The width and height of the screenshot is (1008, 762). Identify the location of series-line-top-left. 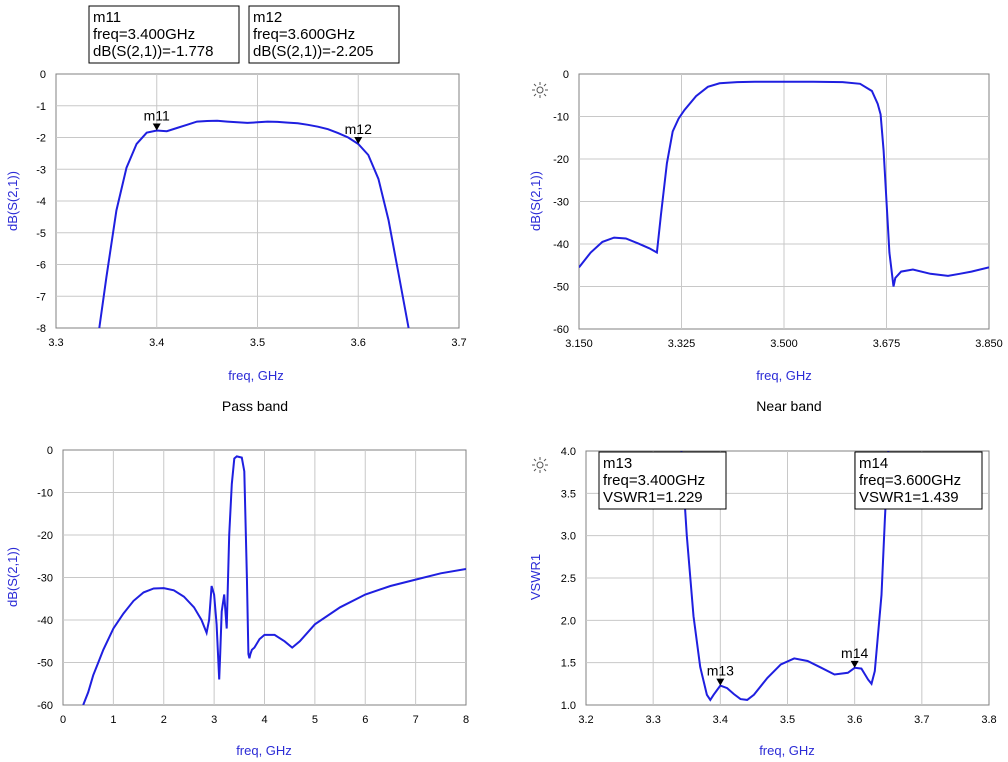
(254, 223).